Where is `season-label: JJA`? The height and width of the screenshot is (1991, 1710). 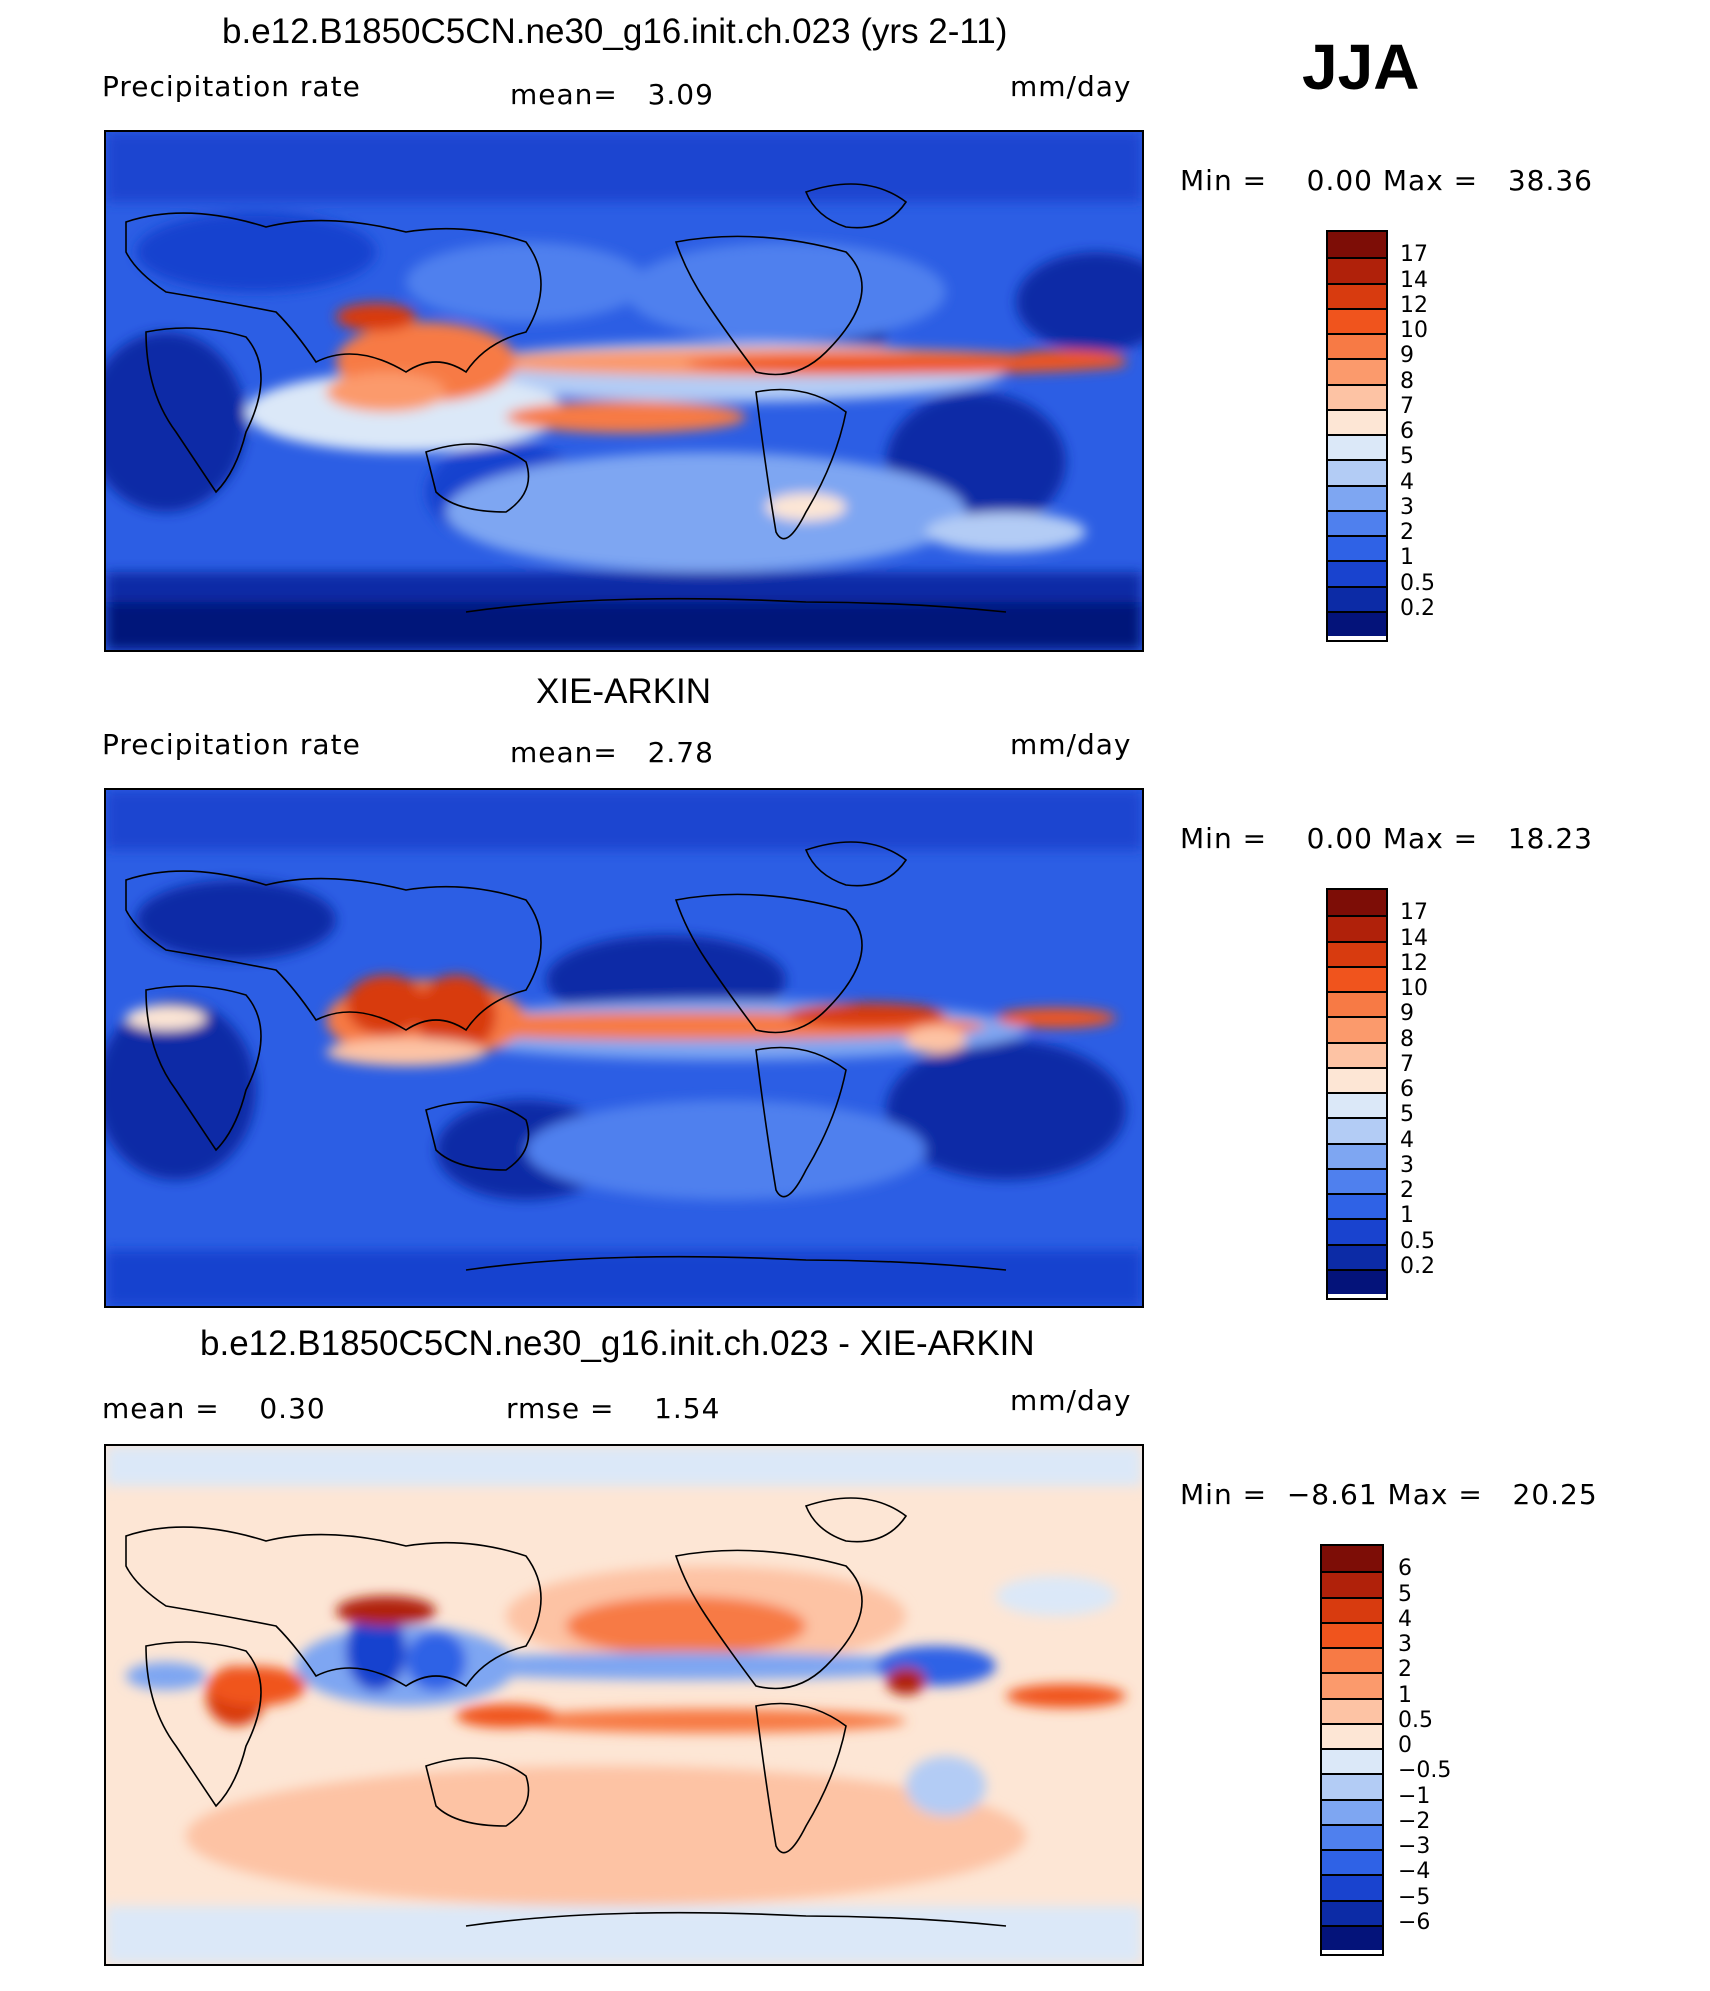 season-label: JJA is located at coordinates (1361, 67).